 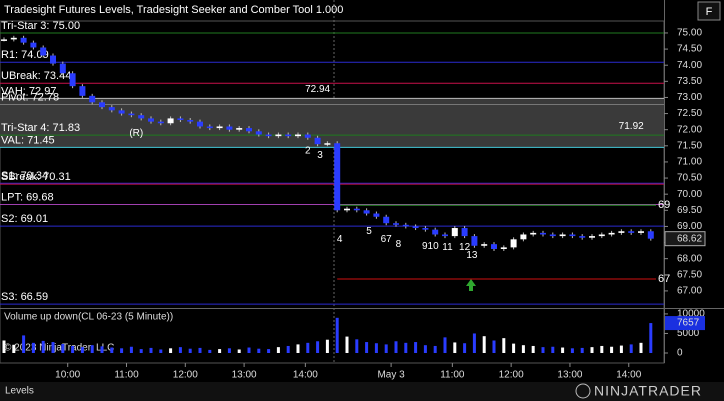 What do you see at coordinates (689, 162) in the screenshot?
I see `y-tick-label: 71.00` at bounding box center [689, 162].